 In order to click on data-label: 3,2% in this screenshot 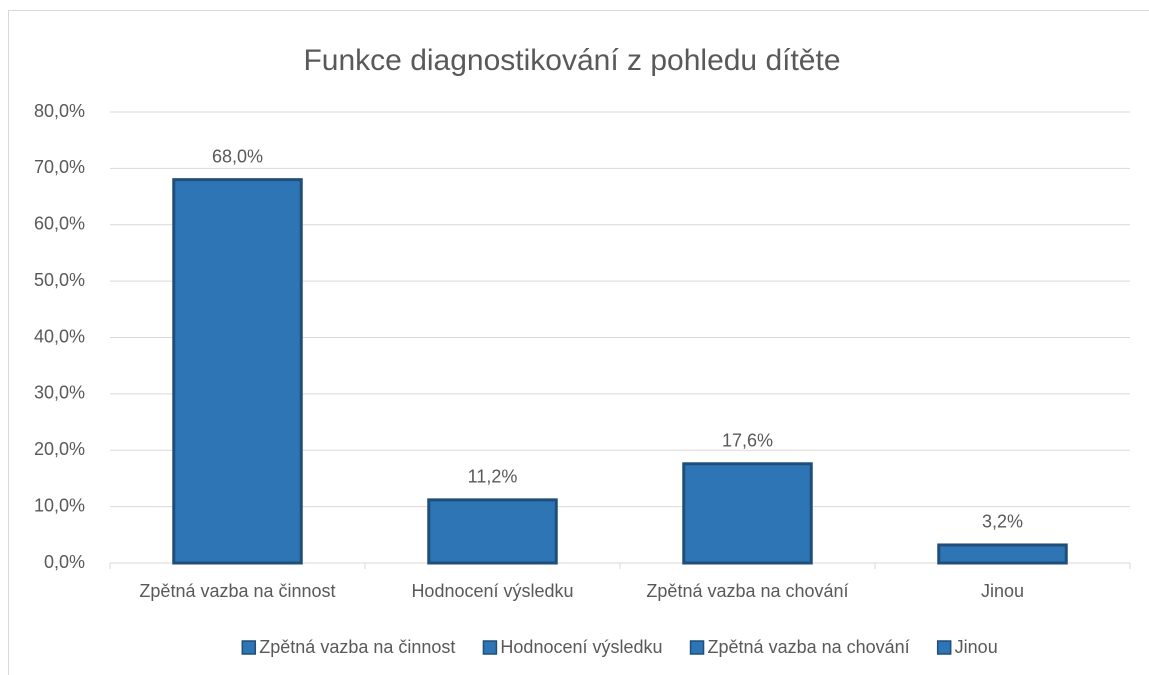, I will do `click(1002, 522)`.